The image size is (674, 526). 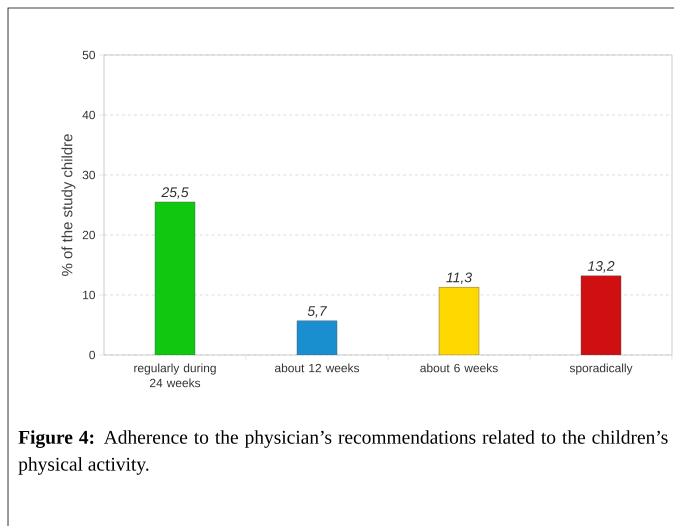 I want to click on data-label: 25,5, so click(x=175, y=193).